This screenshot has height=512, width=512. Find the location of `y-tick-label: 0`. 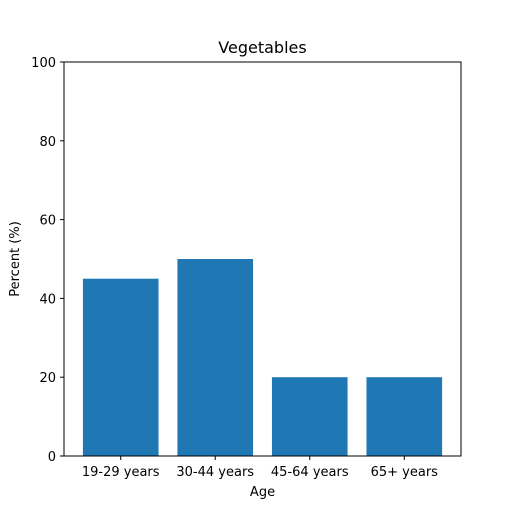

y-tick-label: 0 is located at coordinates (52, 457).